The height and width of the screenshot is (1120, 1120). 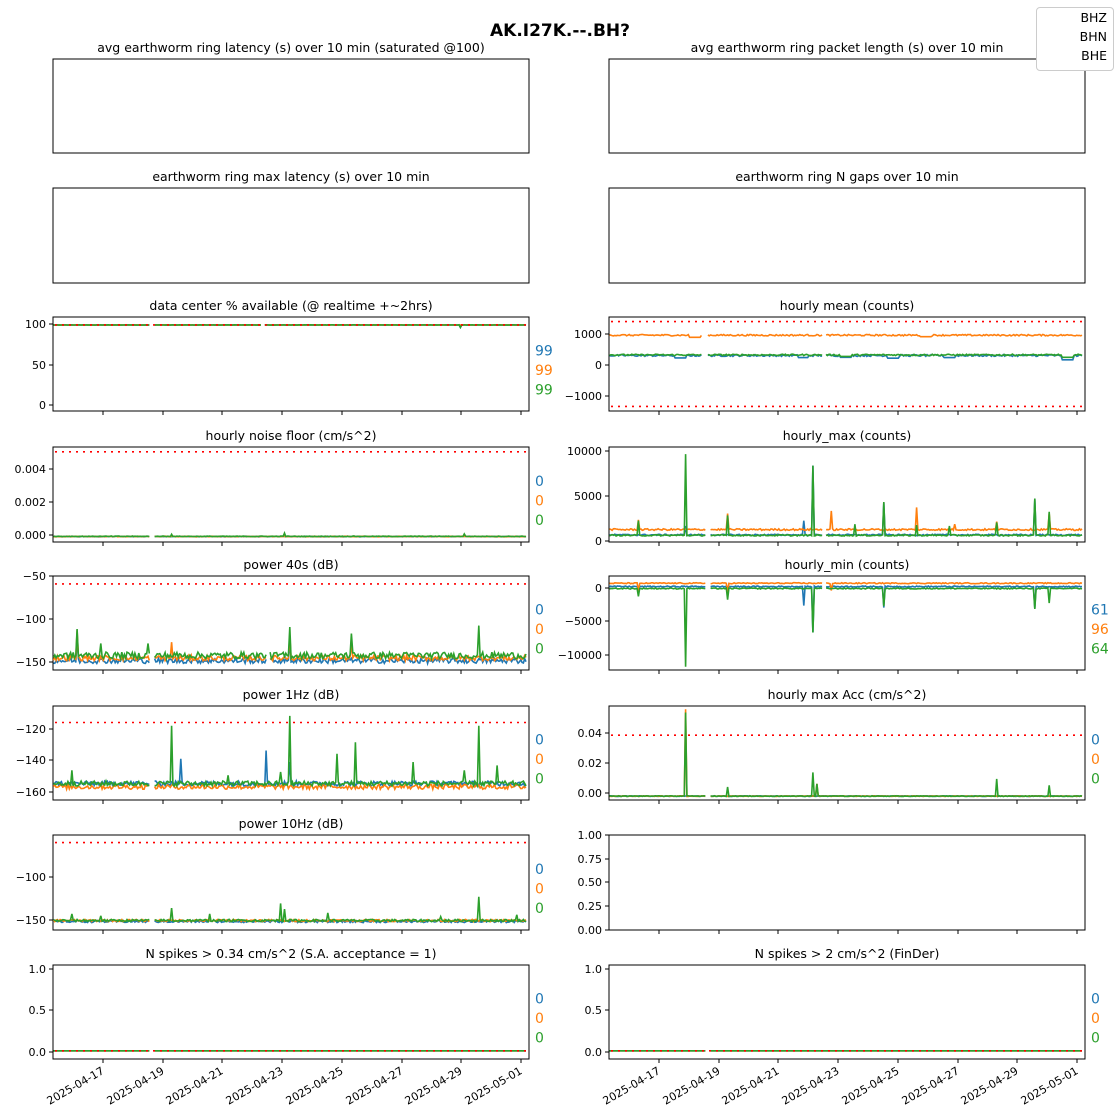 I want to click on date-tick-label: 2025-04-21, so click(x=195, y=1085).